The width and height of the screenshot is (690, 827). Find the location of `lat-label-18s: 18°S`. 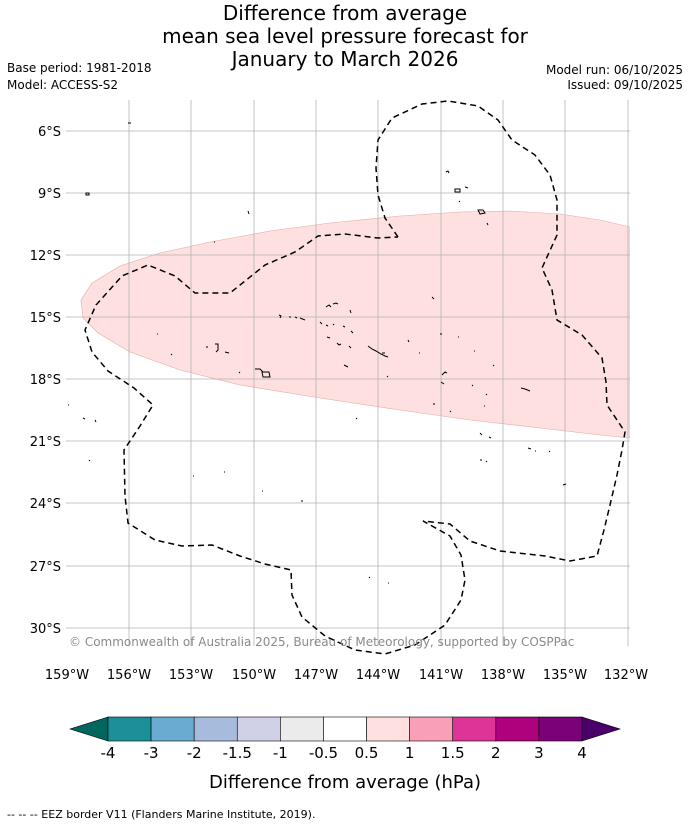

lat-label-18s: 18°S is located at coordinates (45, 380).